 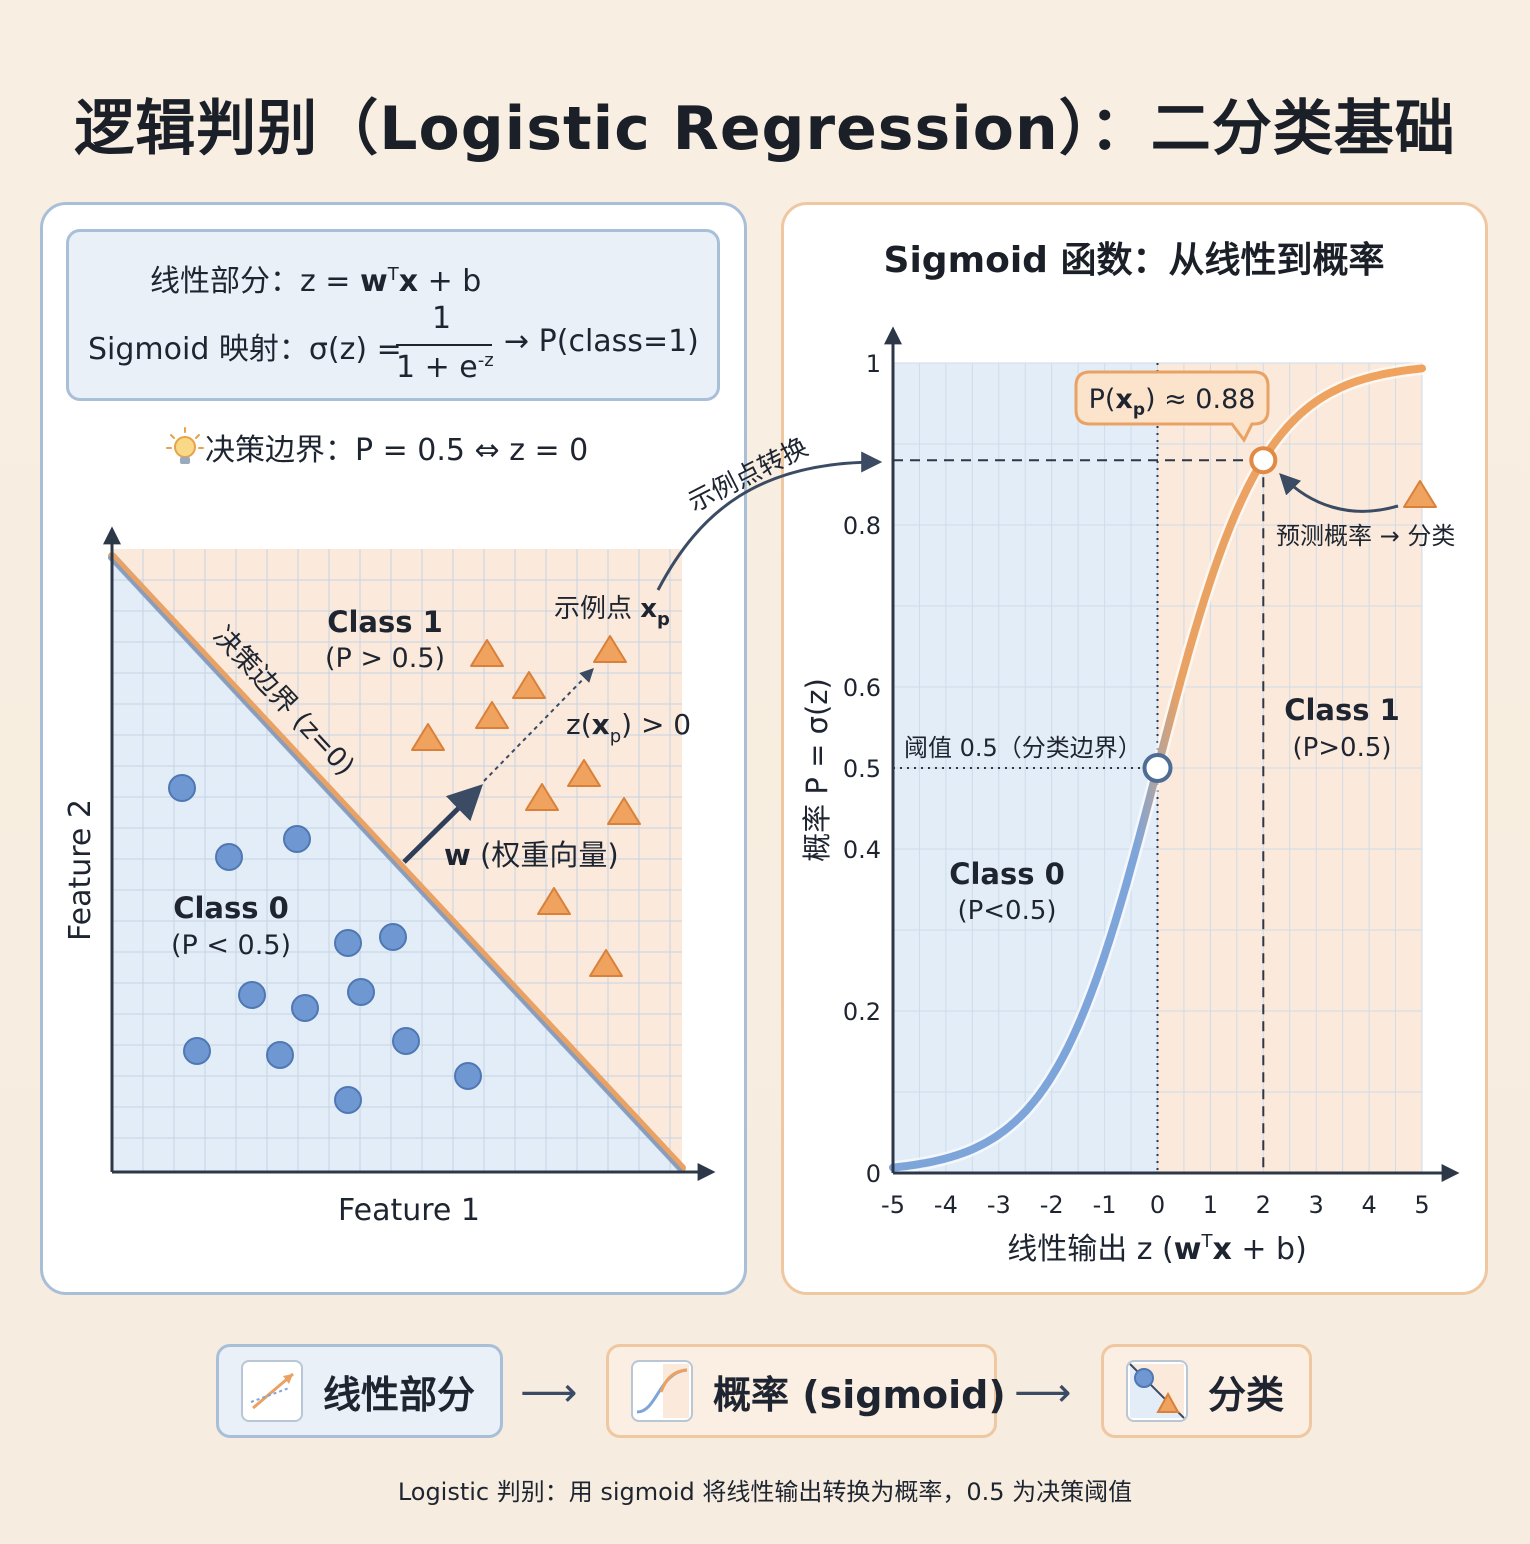 What do you see at coordinates (1006, 911) in the screenshot?
I see `sigmoid-class0-prob: (P<0.5)` at bounding box center [1006, 911].